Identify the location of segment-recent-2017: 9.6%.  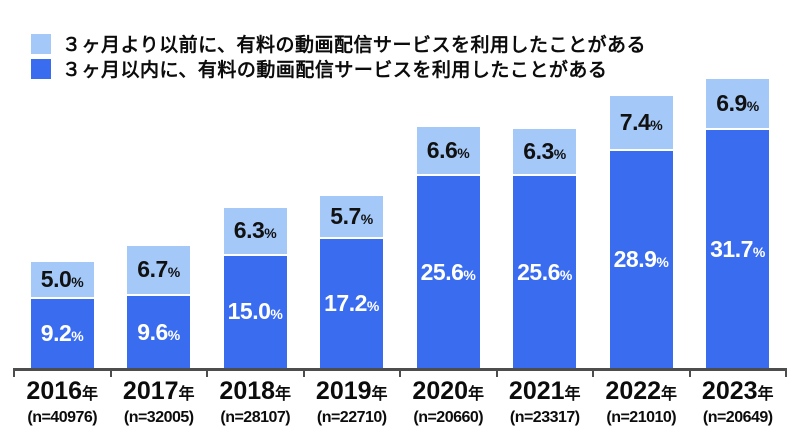
(159, 332).